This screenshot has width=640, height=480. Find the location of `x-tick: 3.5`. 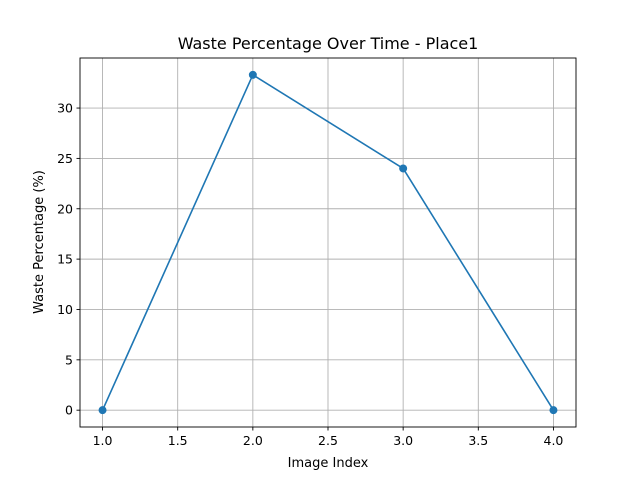

x-tick: 3.5 is located at coordinates (478, 437).